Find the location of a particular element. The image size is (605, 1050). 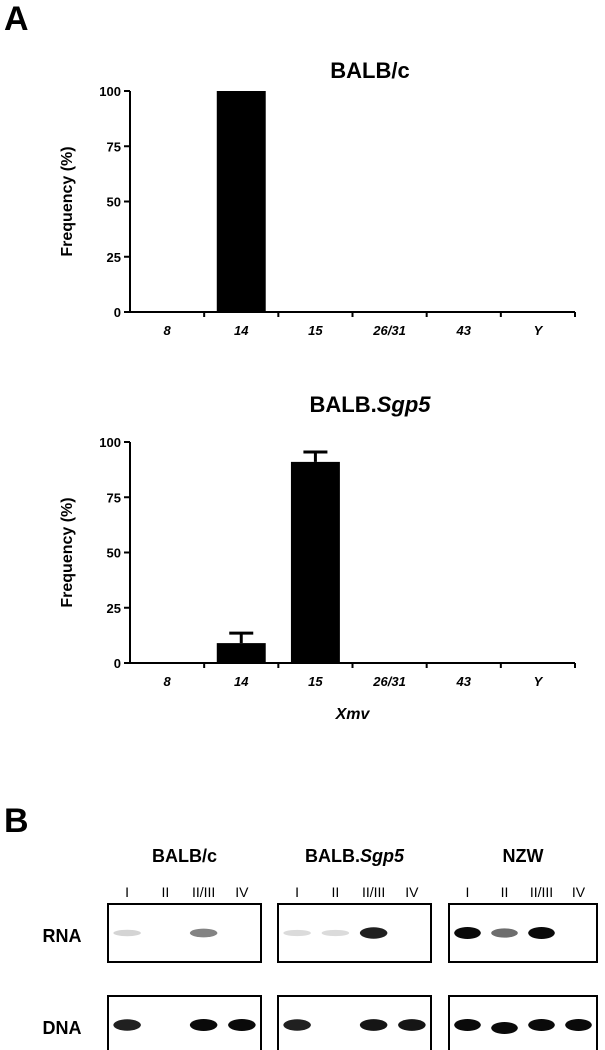

chart-title-italic: Sgp5 is located at coordinates (404, 404).